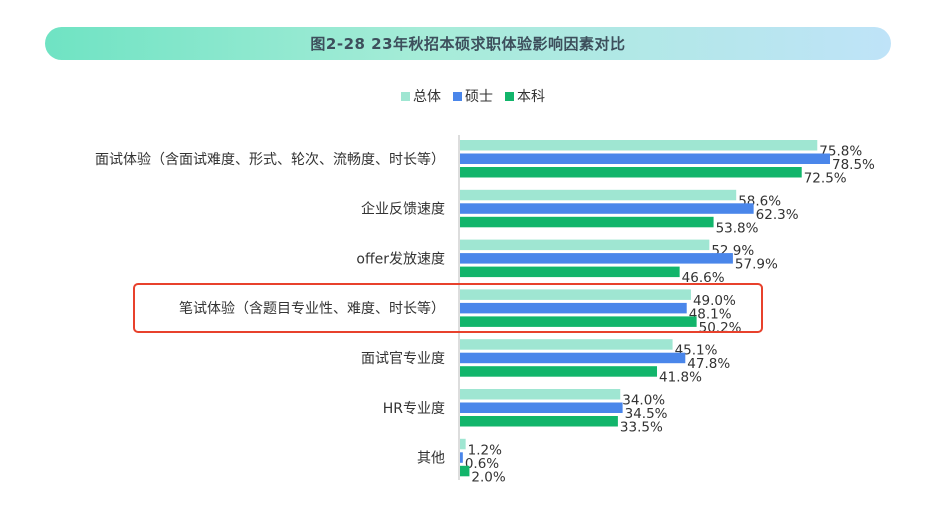 Image resolution: width=946 pixels, height=509 pixels. Describe the element at coordinates (825, 179) in the screenshot. I see `data-label-bachelor: 72.5%` at that location.